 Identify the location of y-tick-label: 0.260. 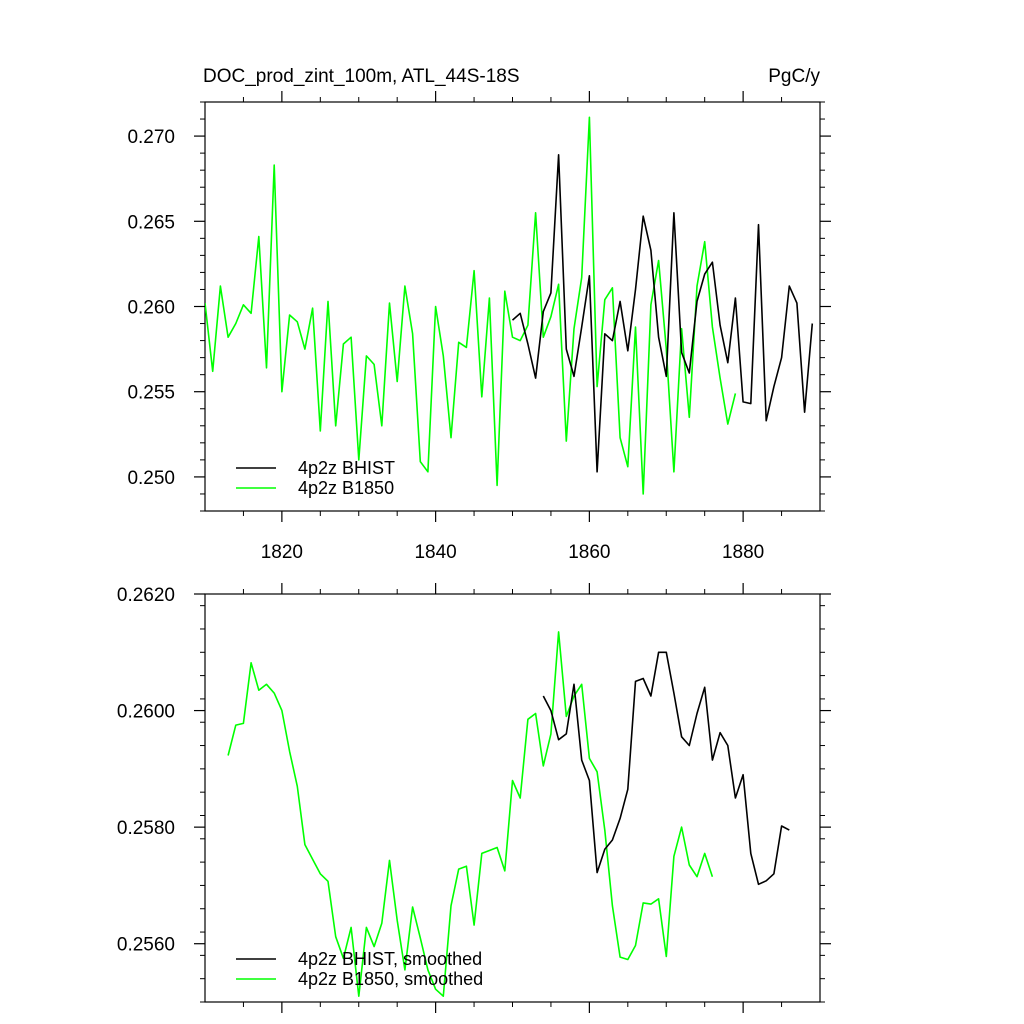
(151, 308).